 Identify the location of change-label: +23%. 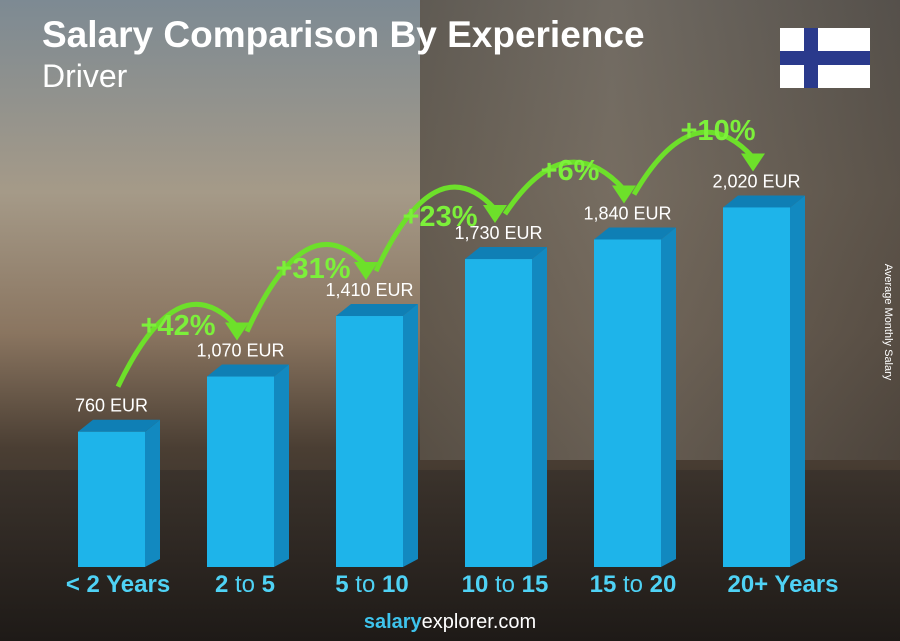
(440, 217).